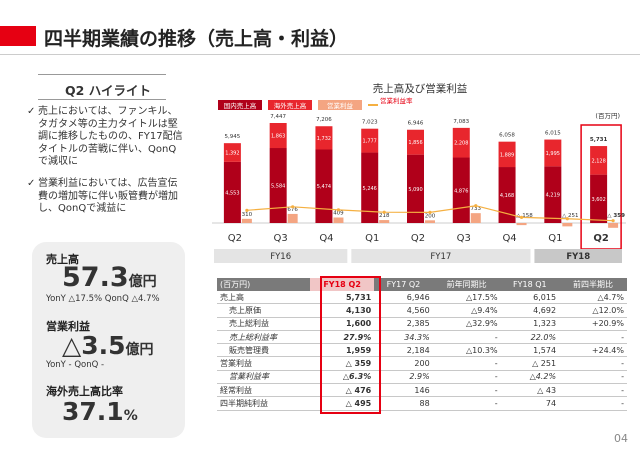 Image resolution: width=640 pixels, height=453 pixels. Describe the element at coordinates (530, 310) in the screenshot. I see `cell-FY18 Q1: 4,692` at that location.